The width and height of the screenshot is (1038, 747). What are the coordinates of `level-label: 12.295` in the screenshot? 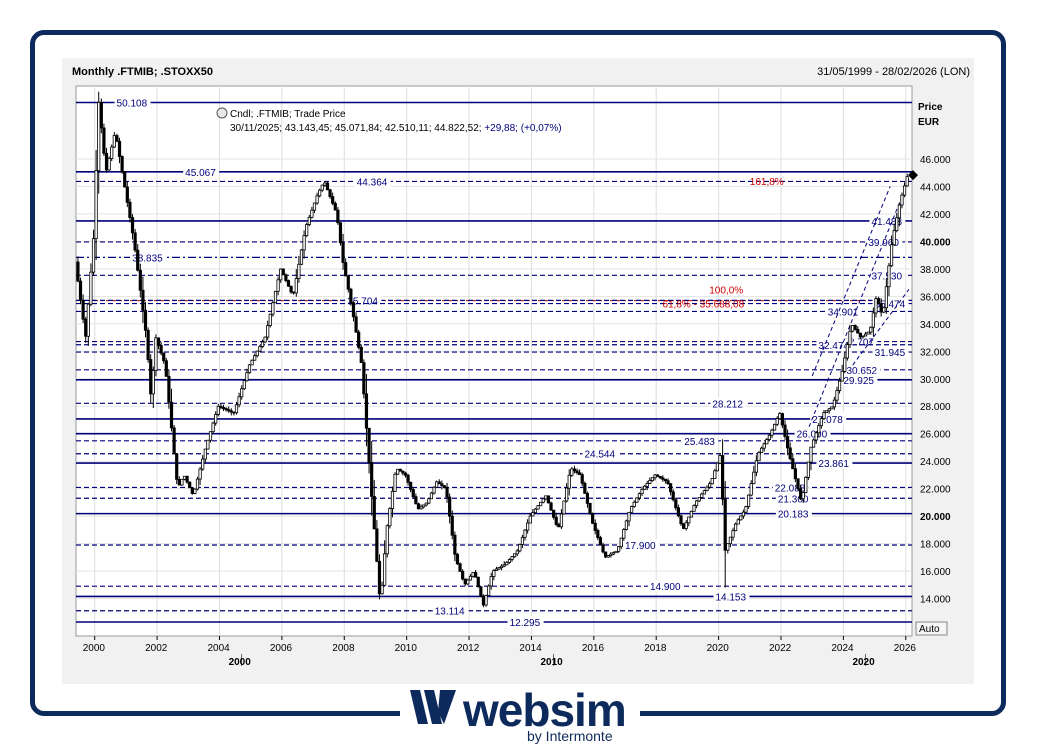 It's located at (525, 623).